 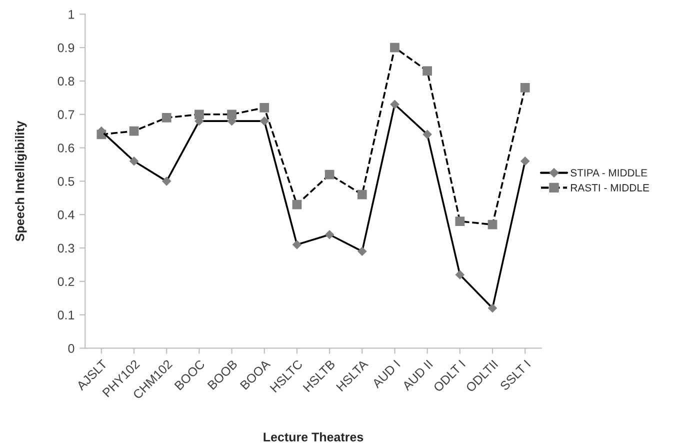 What do you see at coordinates (66, 248) in the screenshot?
I see `y-tick-label: 0.3` at bounding box center [66, 248].